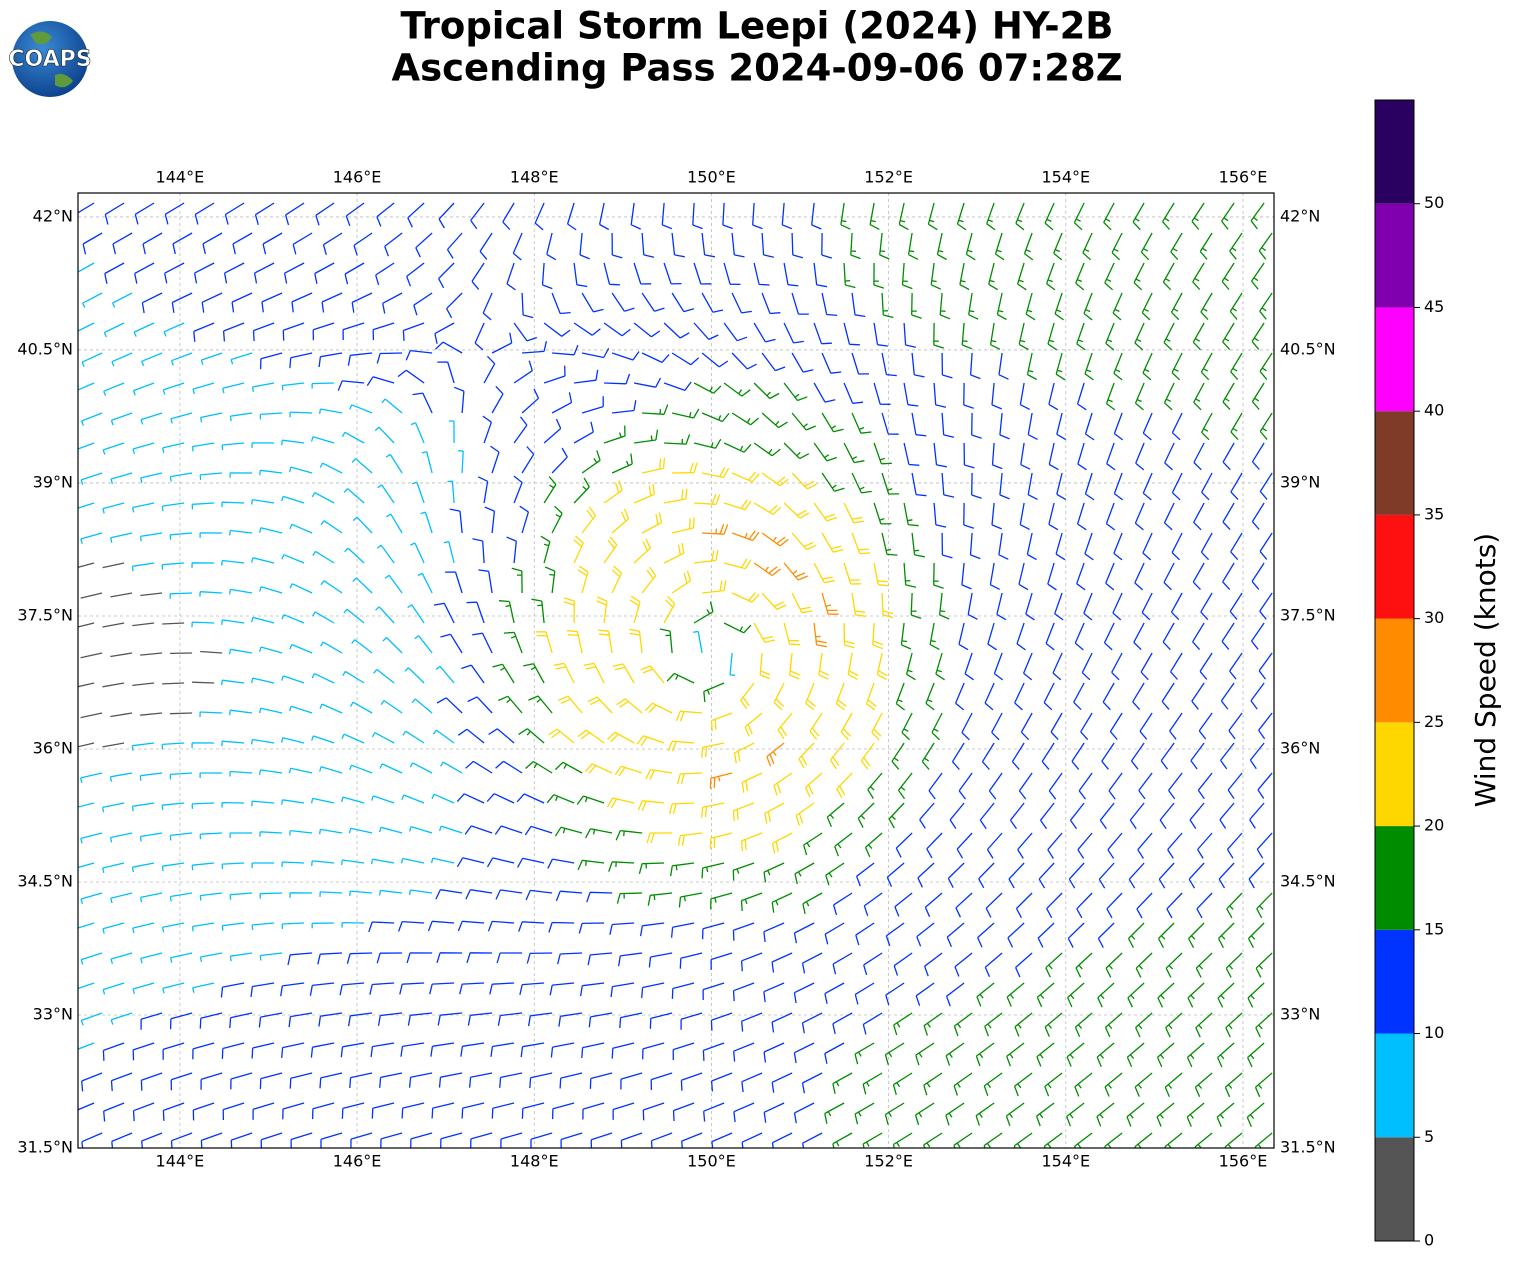 This screenshot has height=1268, width=1513. Describe the element at coordinates (1308, 1147) in the screenshot. I see `lat-label: 31.5°N` at that location.